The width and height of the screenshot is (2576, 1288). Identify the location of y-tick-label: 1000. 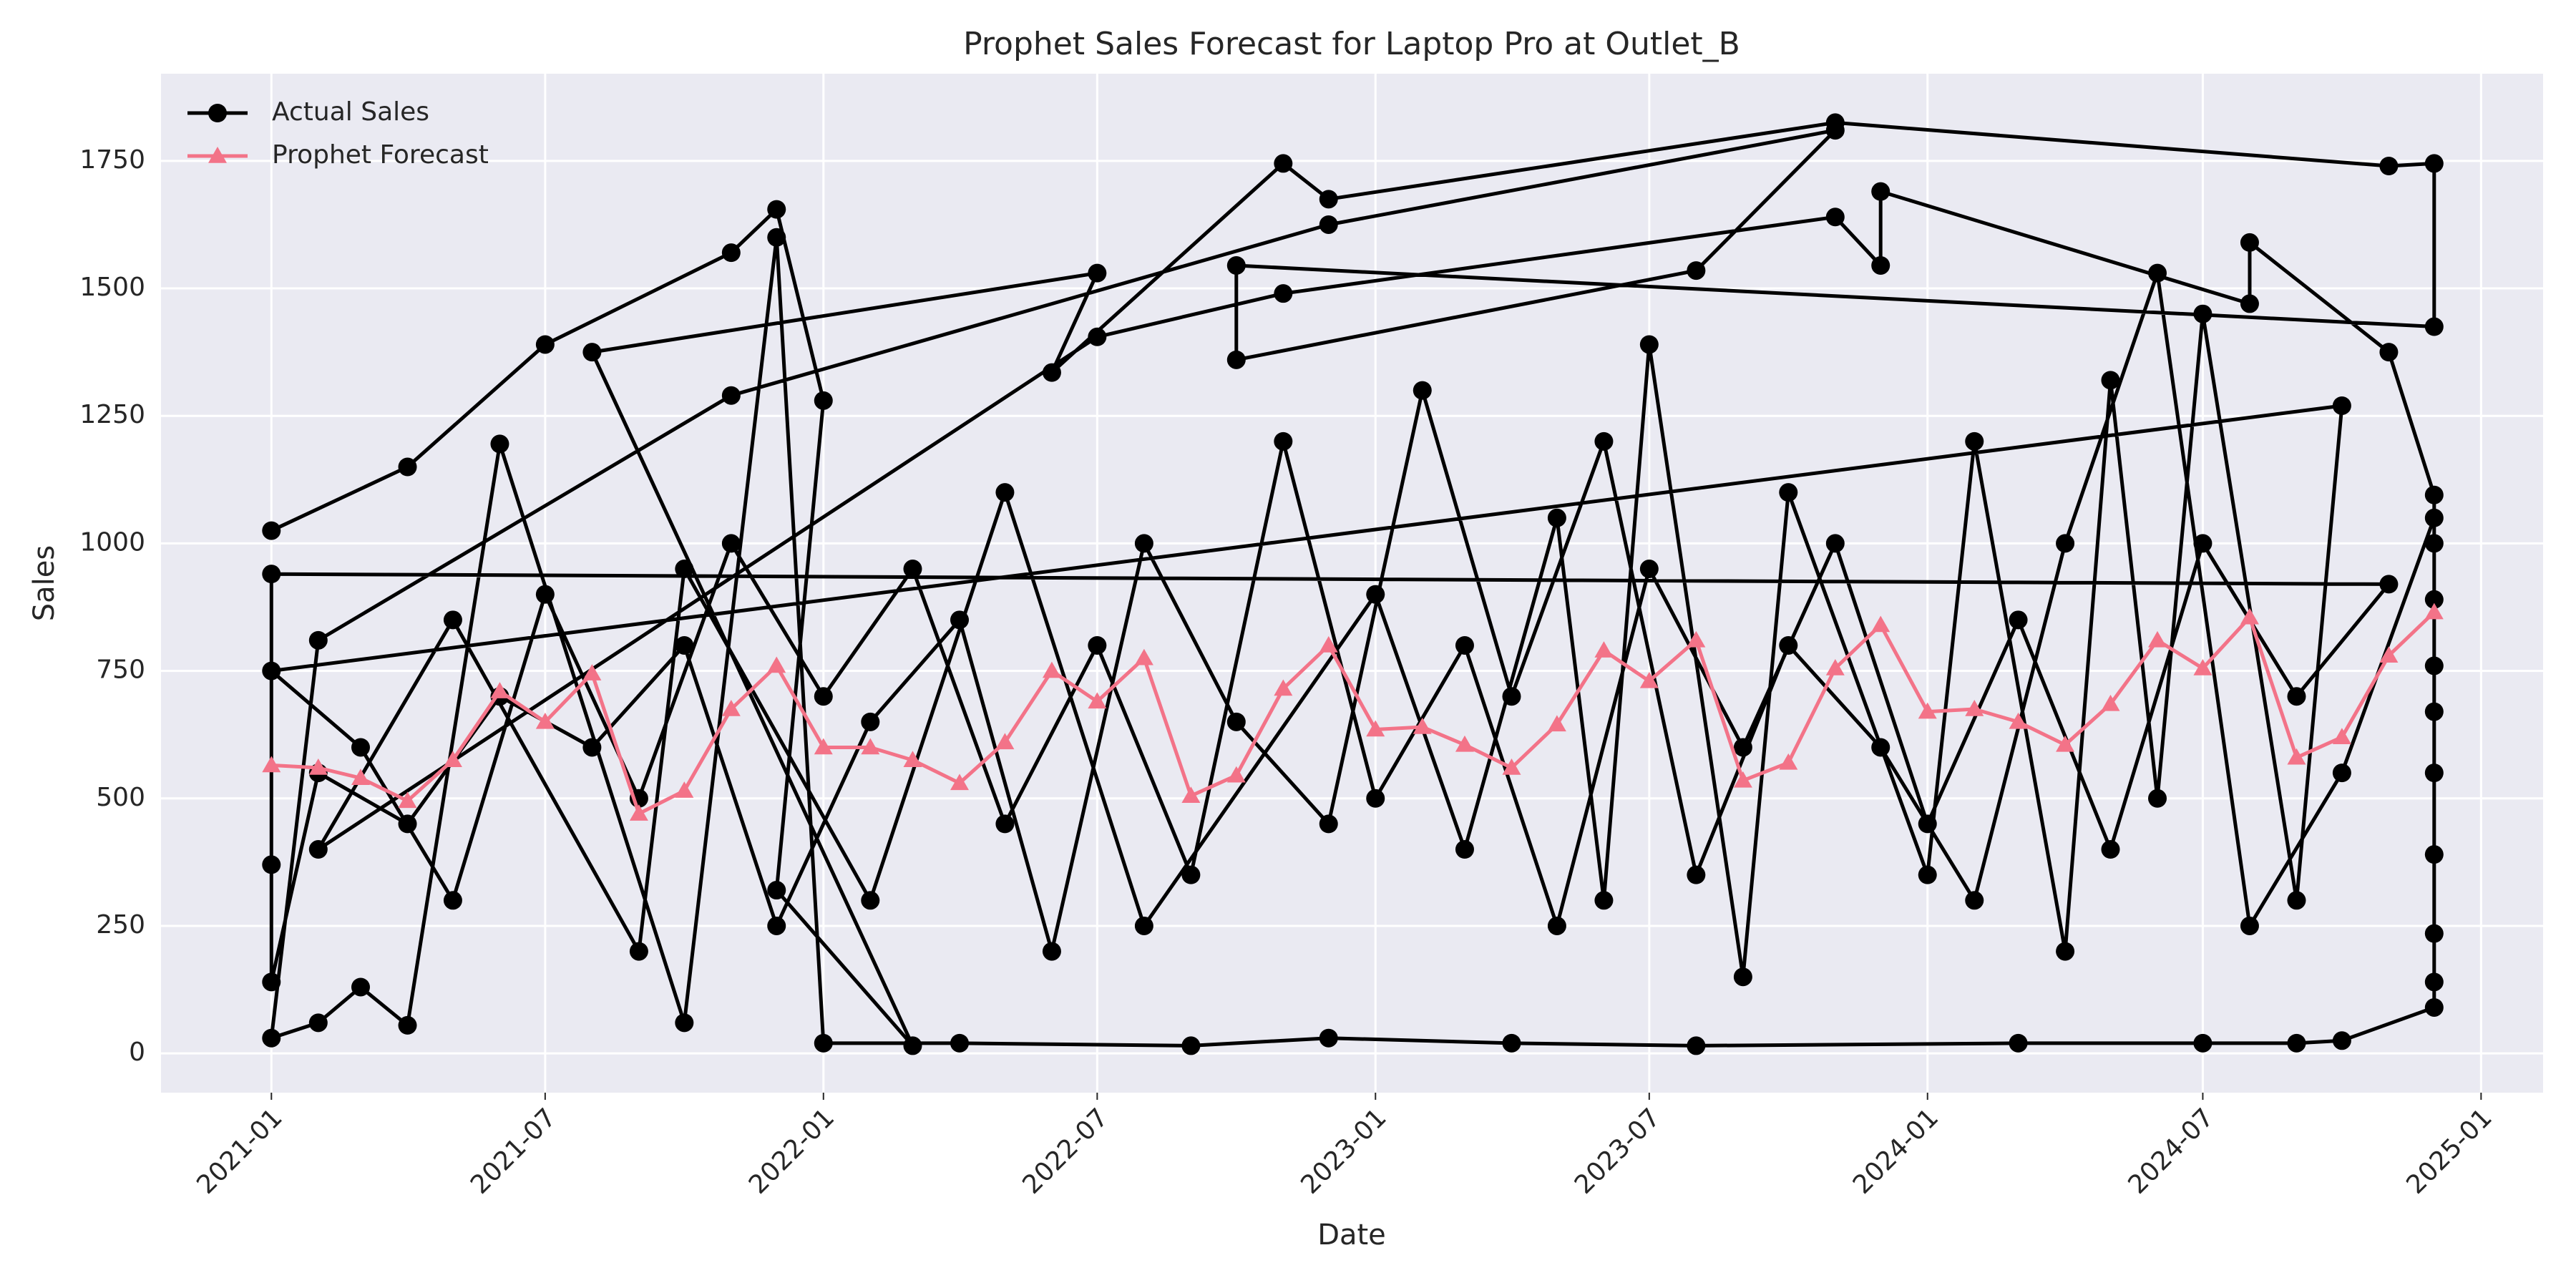
(112, 542).